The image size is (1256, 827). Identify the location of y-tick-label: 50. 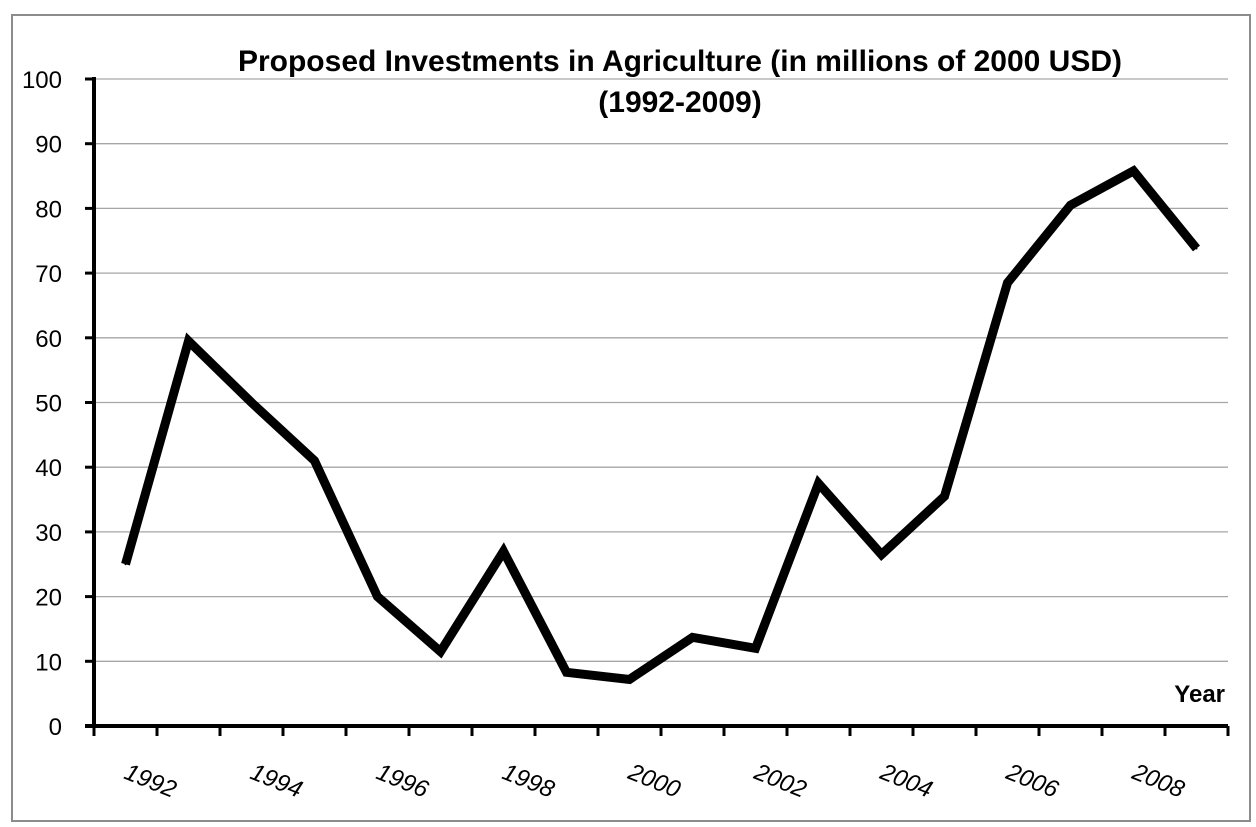
(48, 404).